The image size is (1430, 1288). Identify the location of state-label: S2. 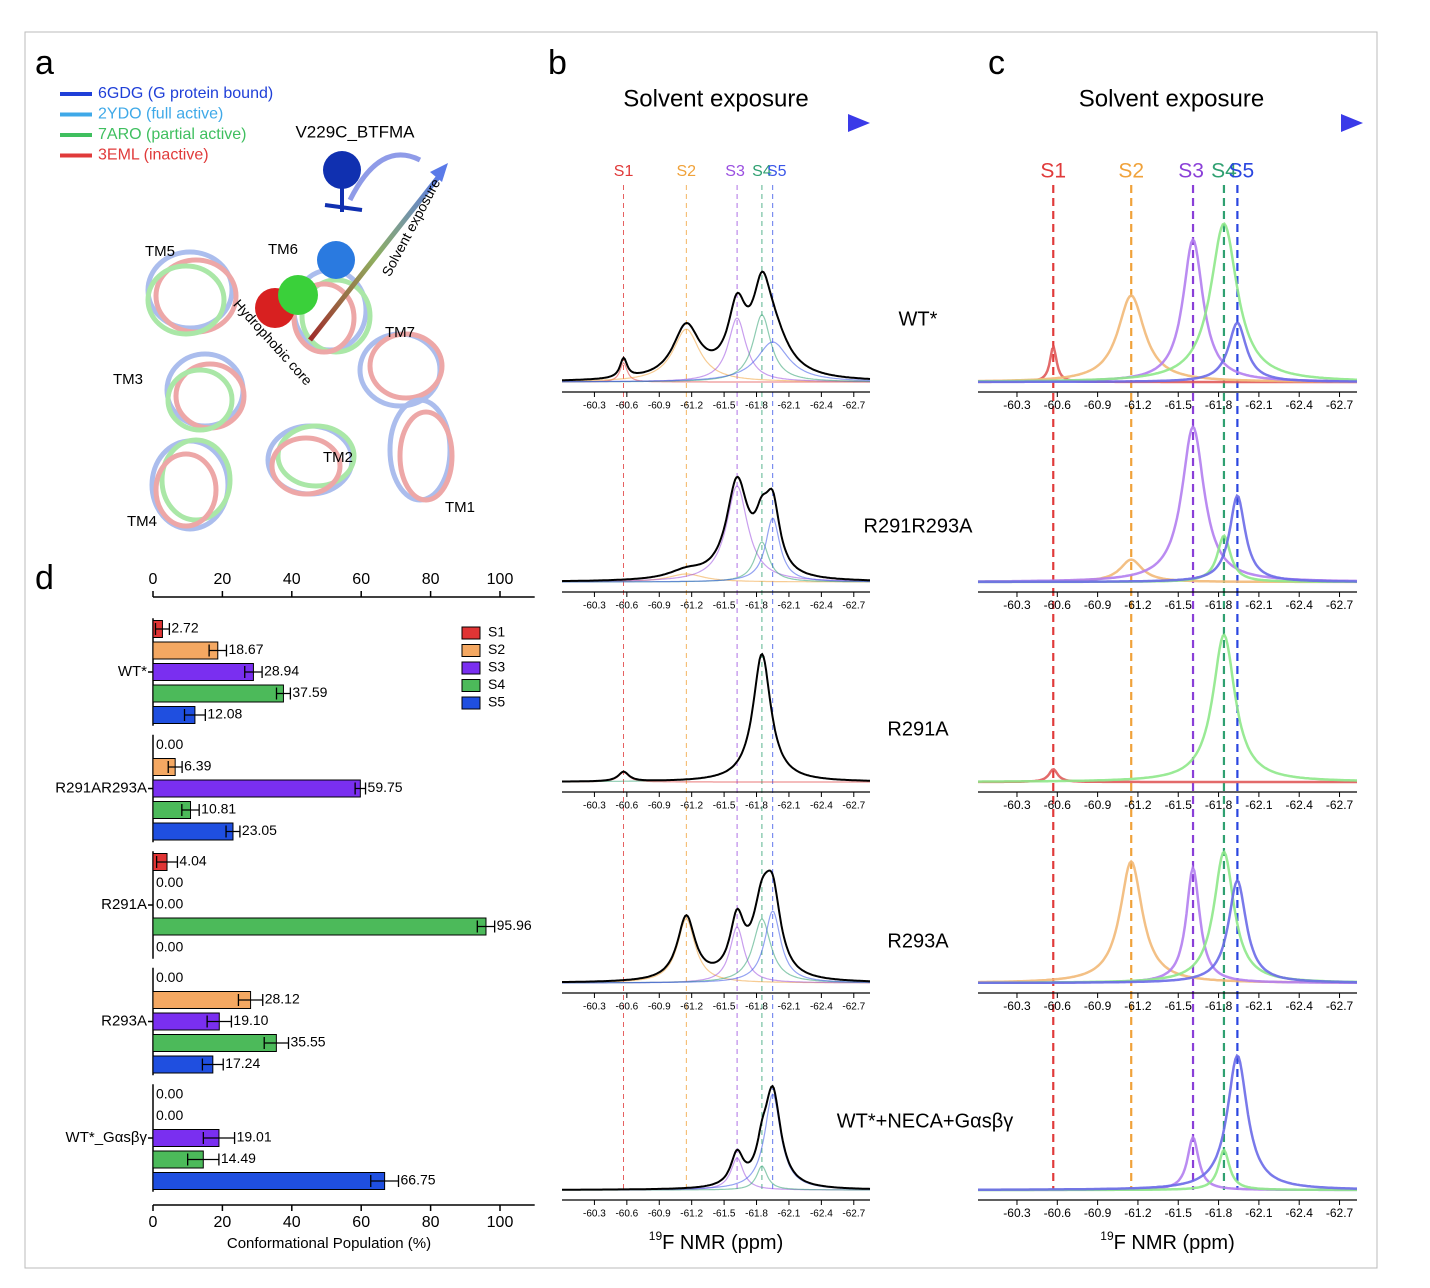
(1131, 171).